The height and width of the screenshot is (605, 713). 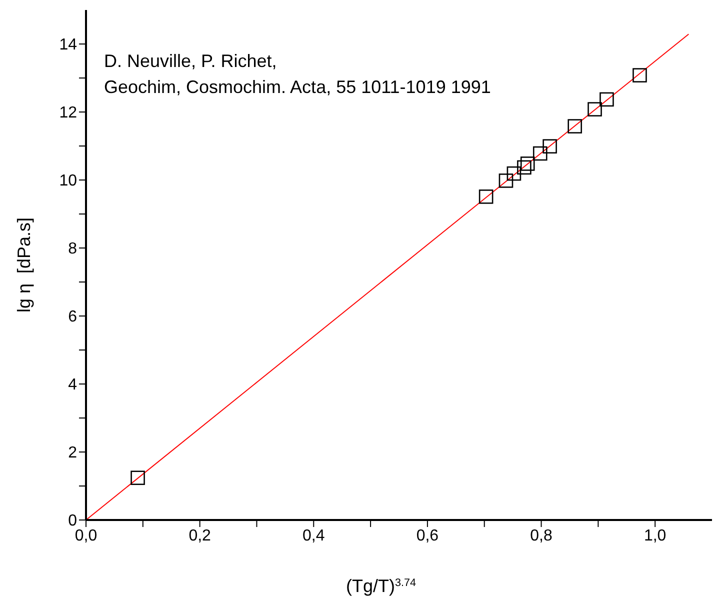 What do you see at coordinates (427, 535) in the screenshot?
I see `x-tick-label: 0,6` at bounding box center [427, 535].